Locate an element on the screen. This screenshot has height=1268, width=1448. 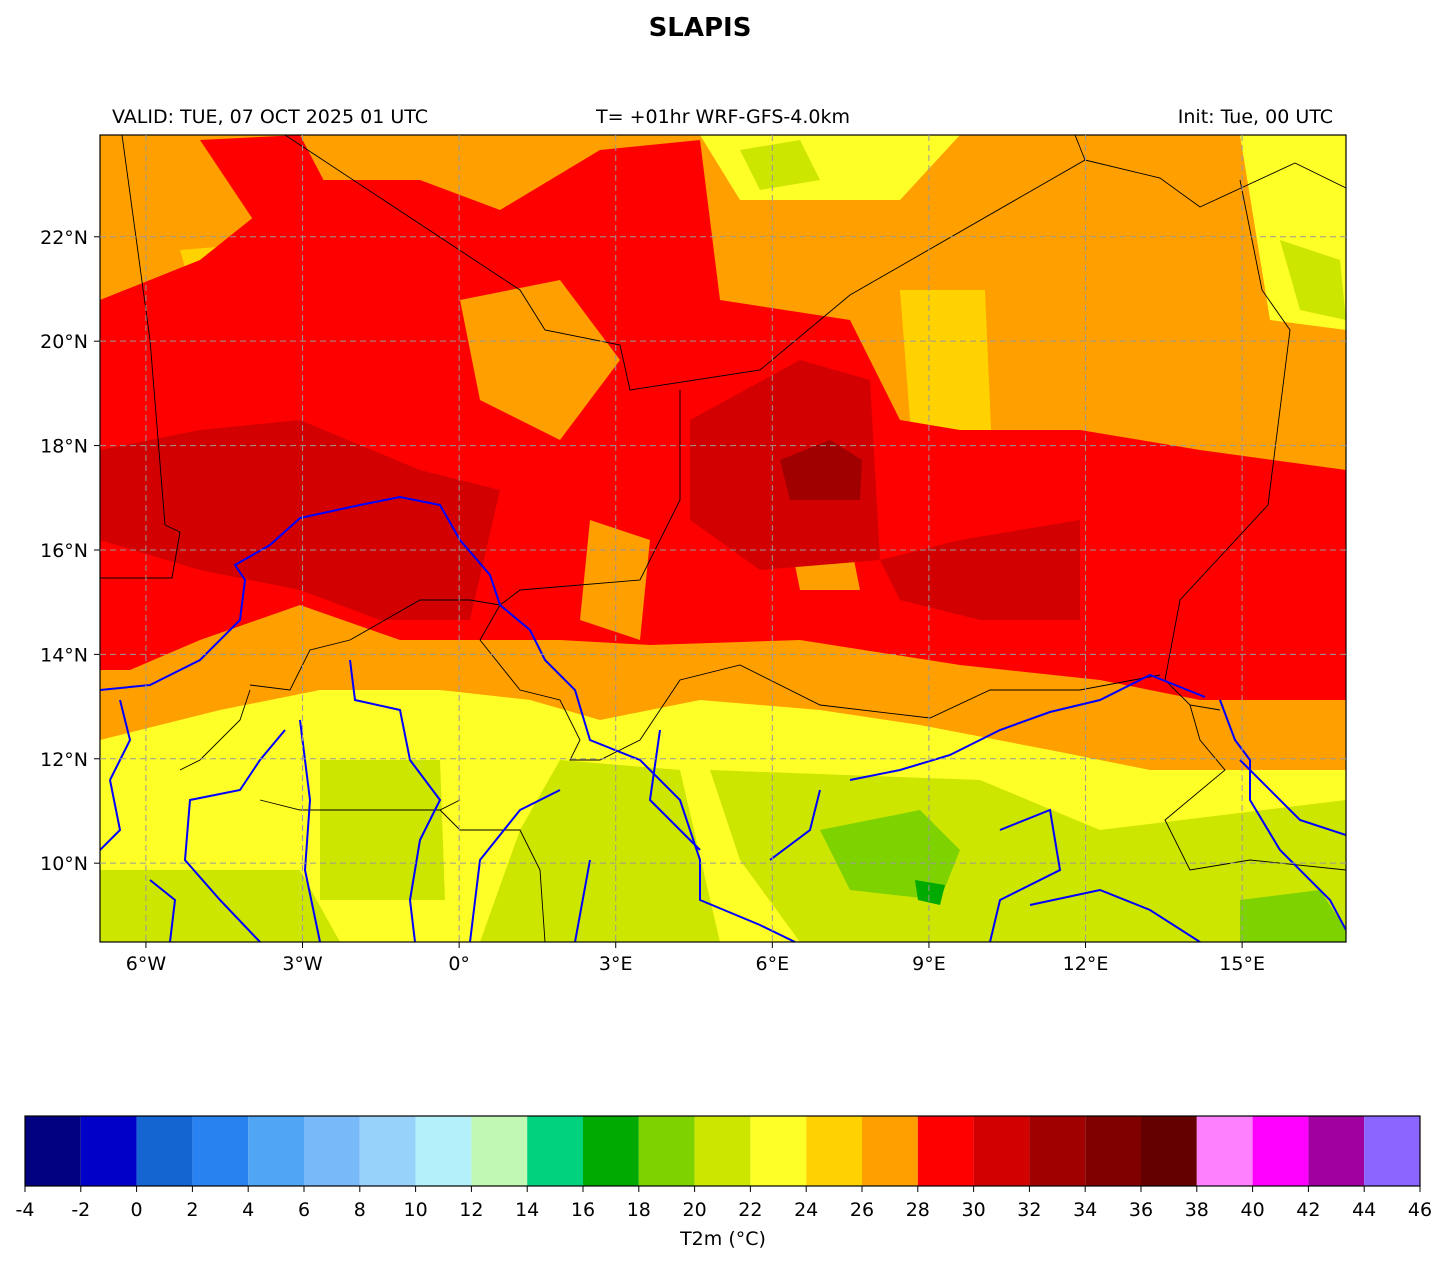
lon-tick-label: 6°W is located at coordinates (146, 964).